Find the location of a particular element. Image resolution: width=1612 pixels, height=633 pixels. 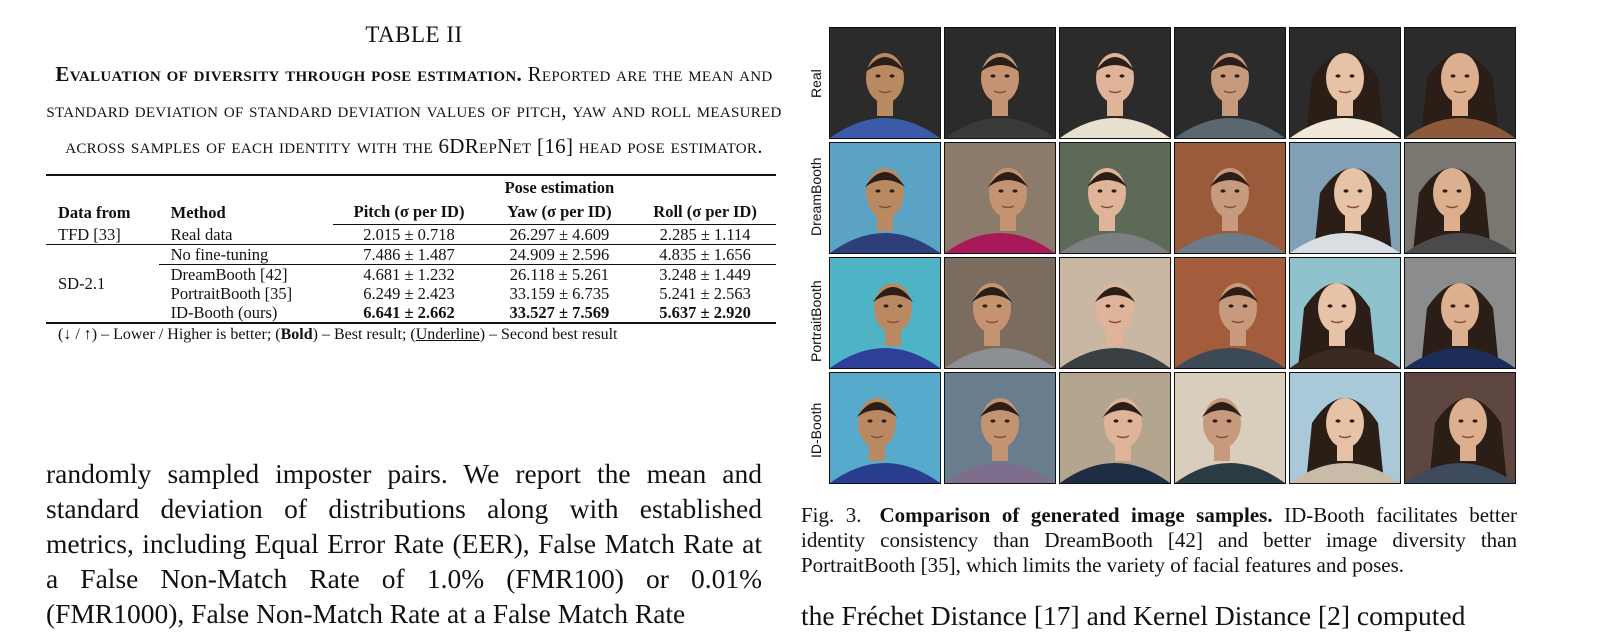

figure-row-label: ID-Booth is located at coordinates (816, 431).